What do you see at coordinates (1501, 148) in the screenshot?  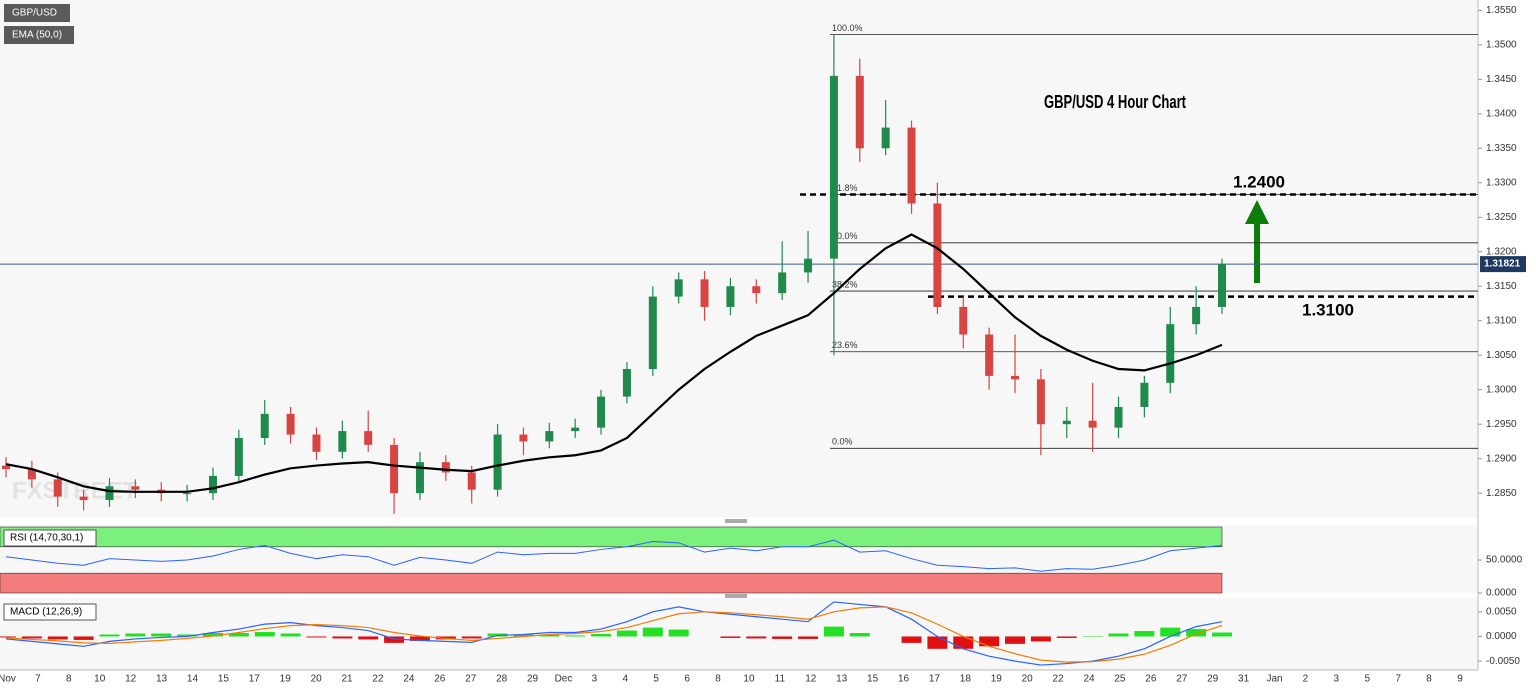 I see `y-tick-label: 1.3350` at bounding box center [1501, 148].